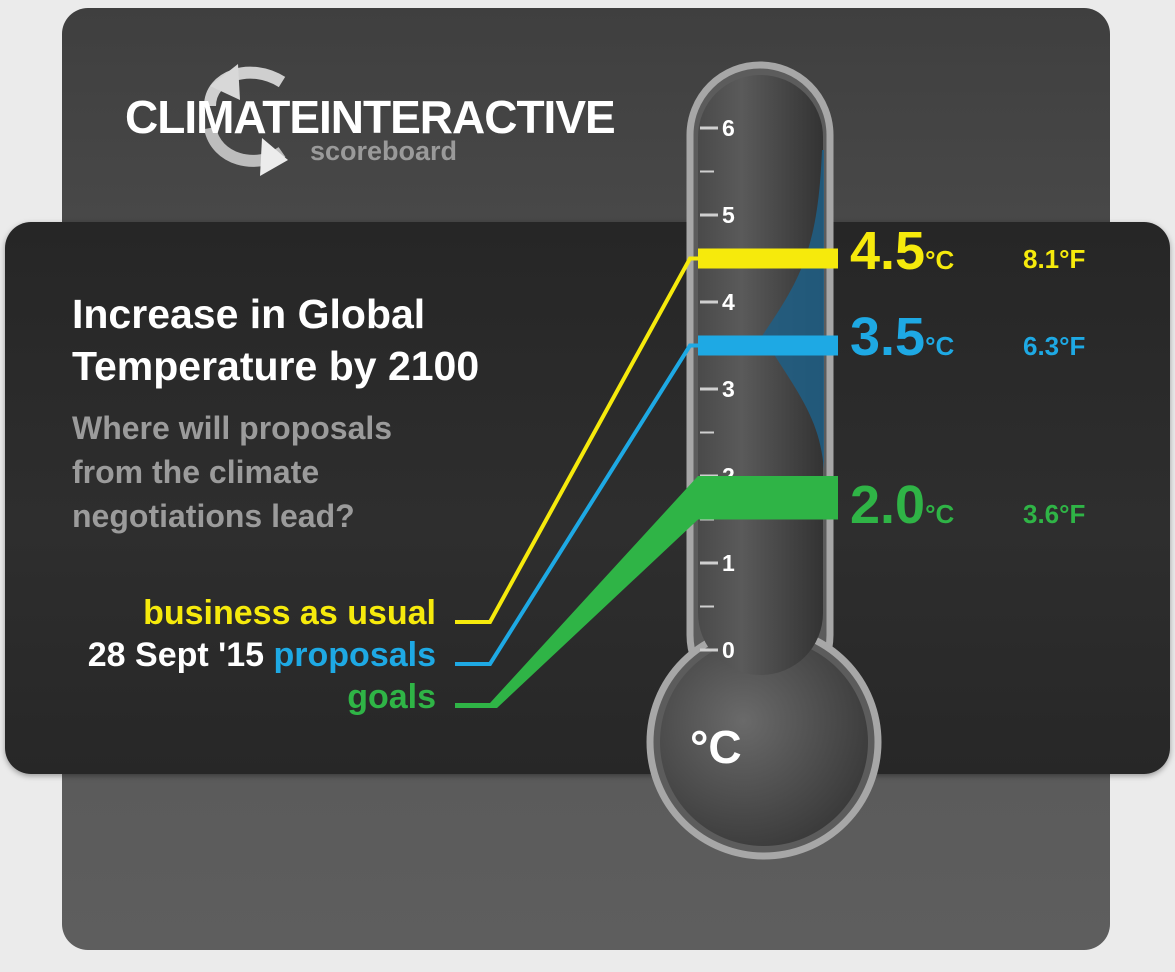  Describe the element at coordinates (1072, 514) in the screenshot. I see `unit-f-goals: °F` at that location.